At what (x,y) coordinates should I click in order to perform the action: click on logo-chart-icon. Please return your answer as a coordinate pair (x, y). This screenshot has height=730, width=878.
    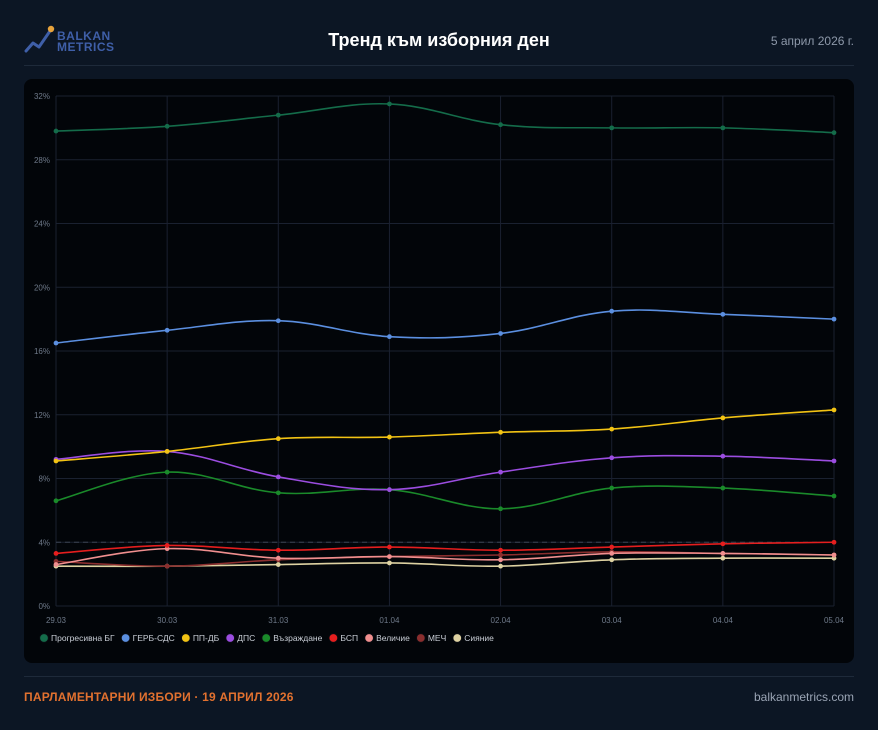
    Looking at the image, I should click on (39, 39).